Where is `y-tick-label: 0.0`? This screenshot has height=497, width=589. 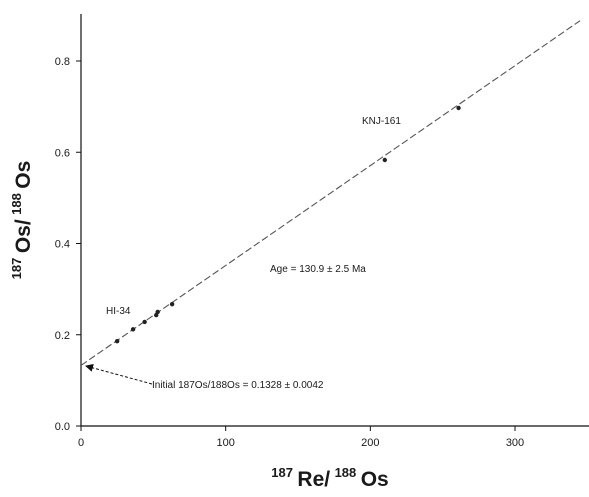
y-tick-label: 0.0 is located at coordinates (62, 427).